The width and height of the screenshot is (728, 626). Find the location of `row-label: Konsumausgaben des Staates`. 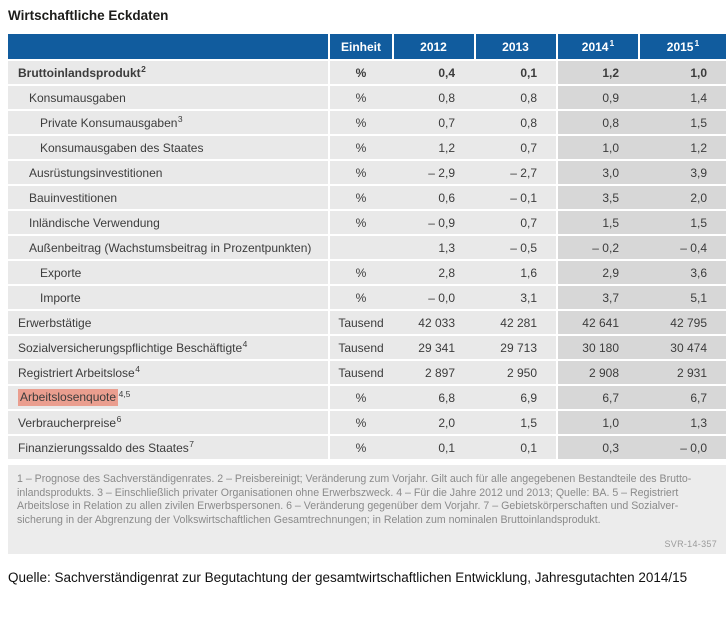

row-label: Konsumausgaben des Staates is located at coordinates (168, 147).